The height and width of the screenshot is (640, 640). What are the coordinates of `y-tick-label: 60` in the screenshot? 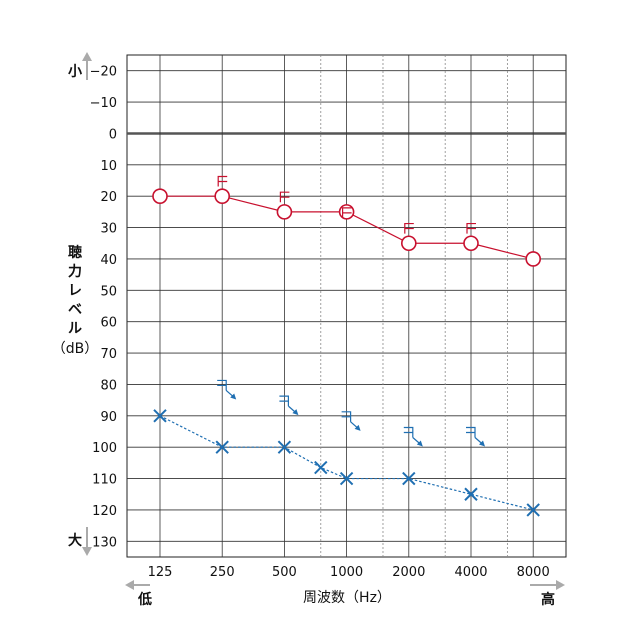 It's located at (108, 323).